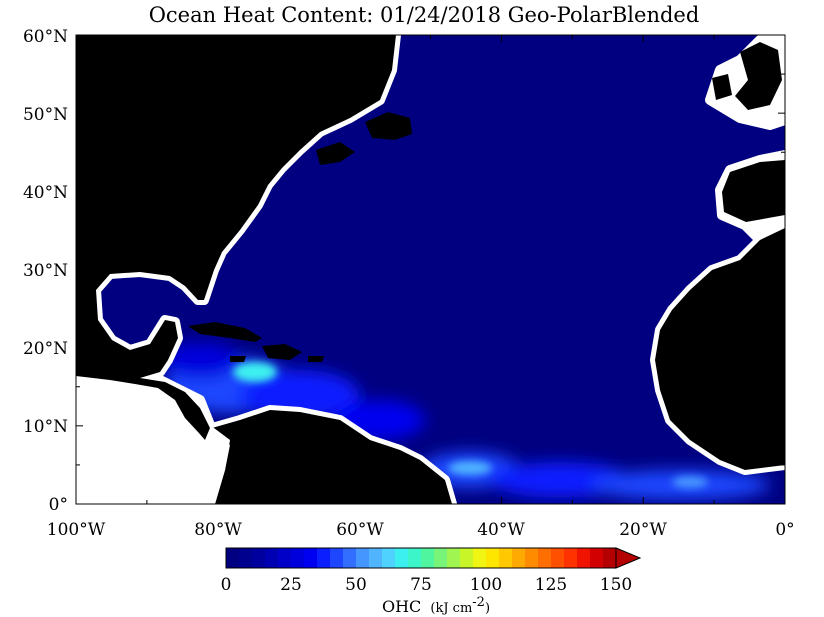 This screenshot has height=617, width=824. Describe the element at coordinates (226, 585) in the screenshot. I see `colorbar-label-0: 0` at that location.